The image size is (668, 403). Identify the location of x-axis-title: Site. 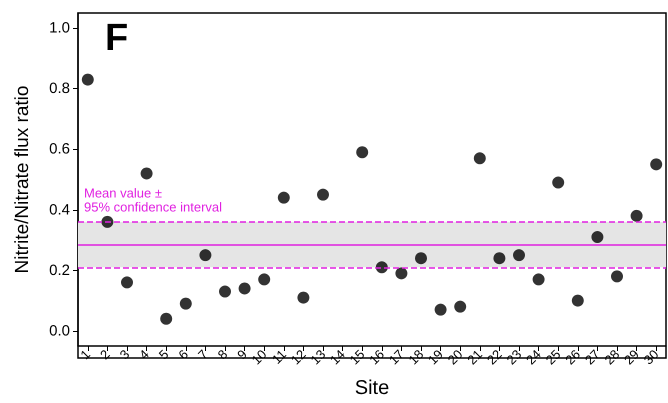
(372, 388).